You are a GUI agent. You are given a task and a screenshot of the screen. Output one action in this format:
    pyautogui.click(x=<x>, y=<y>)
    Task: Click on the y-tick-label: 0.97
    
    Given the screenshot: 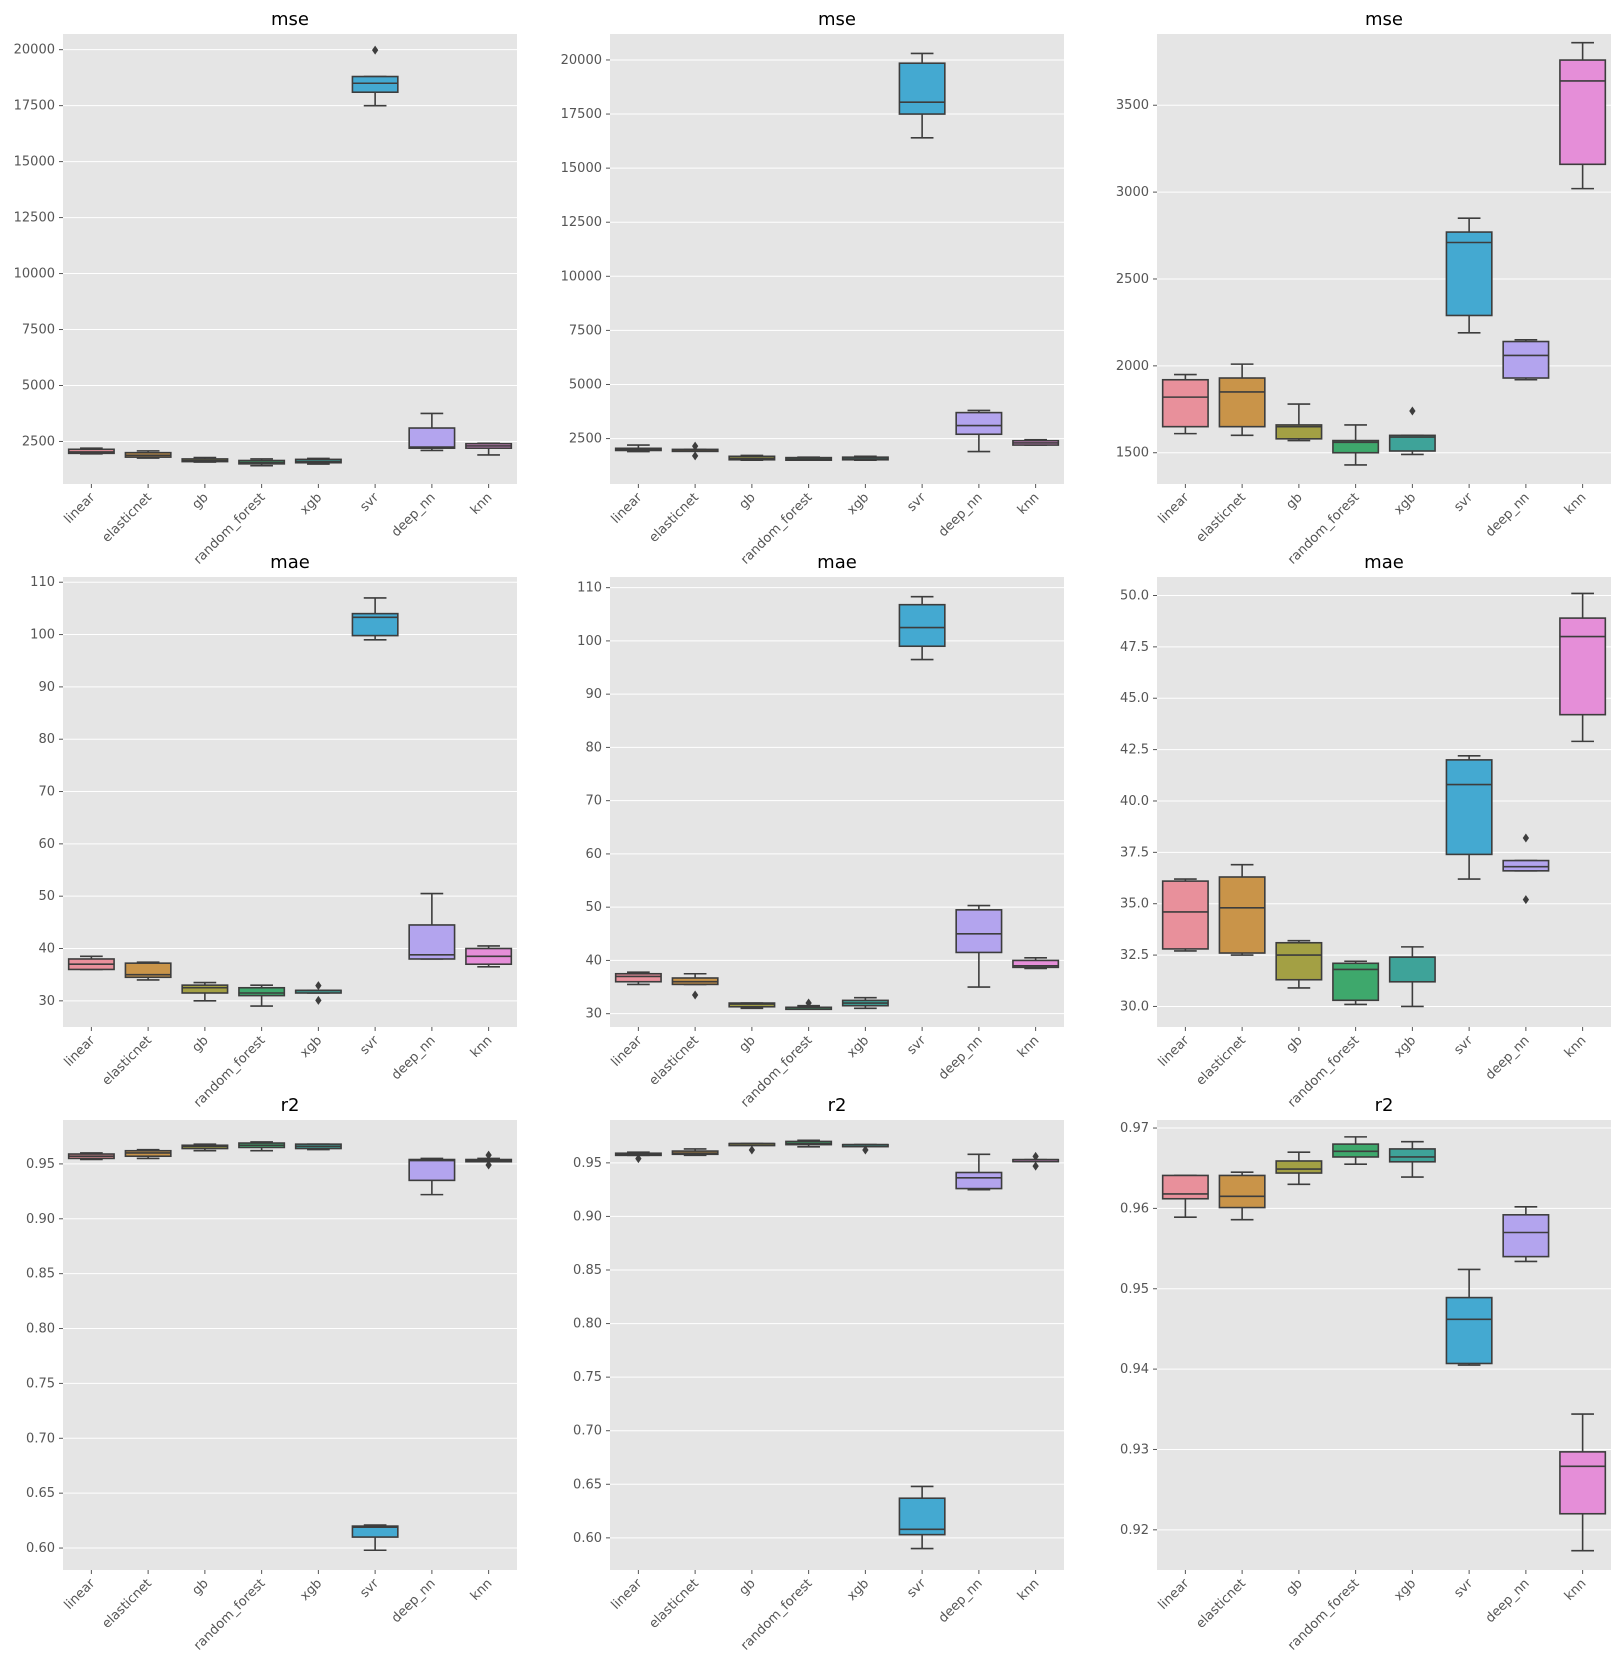 What is the action you would take?
    pyautogui.click(x=1134, y=1128)
    